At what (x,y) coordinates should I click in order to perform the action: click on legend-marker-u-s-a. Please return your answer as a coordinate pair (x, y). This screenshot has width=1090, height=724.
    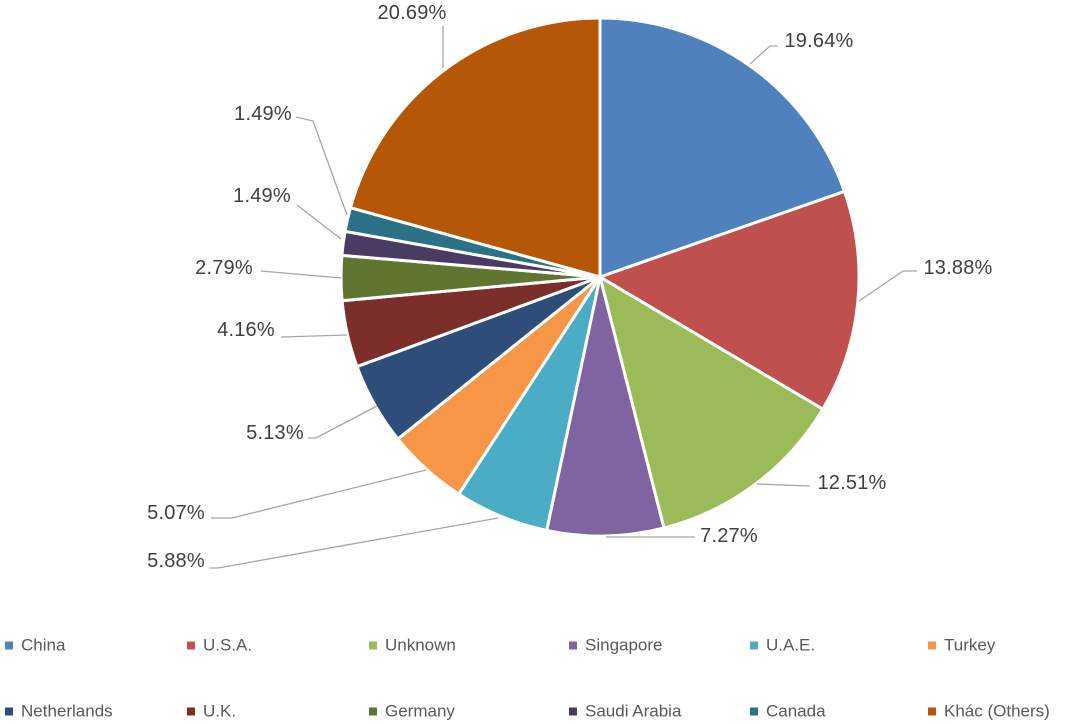
    Looking at the image, I should click on (191, 645).